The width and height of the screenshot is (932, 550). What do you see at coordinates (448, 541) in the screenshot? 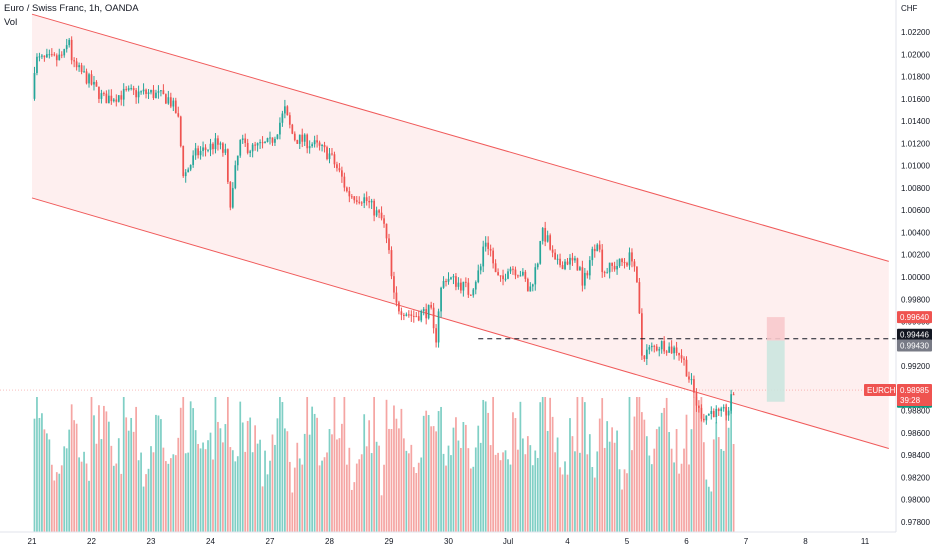
I see `time-tick-label: 30` at bounding box center [448, 541].